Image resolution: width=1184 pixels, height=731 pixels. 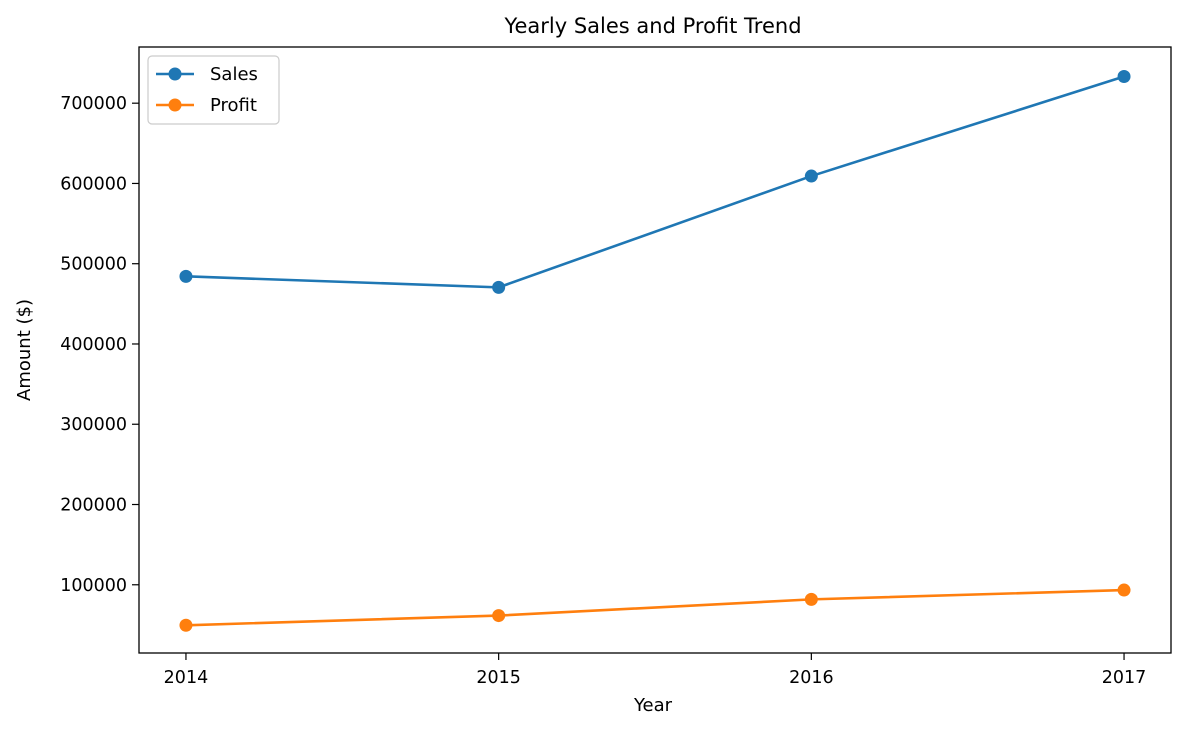 I want to click on y-tick-label: 700000, so click(x=93, y=104).